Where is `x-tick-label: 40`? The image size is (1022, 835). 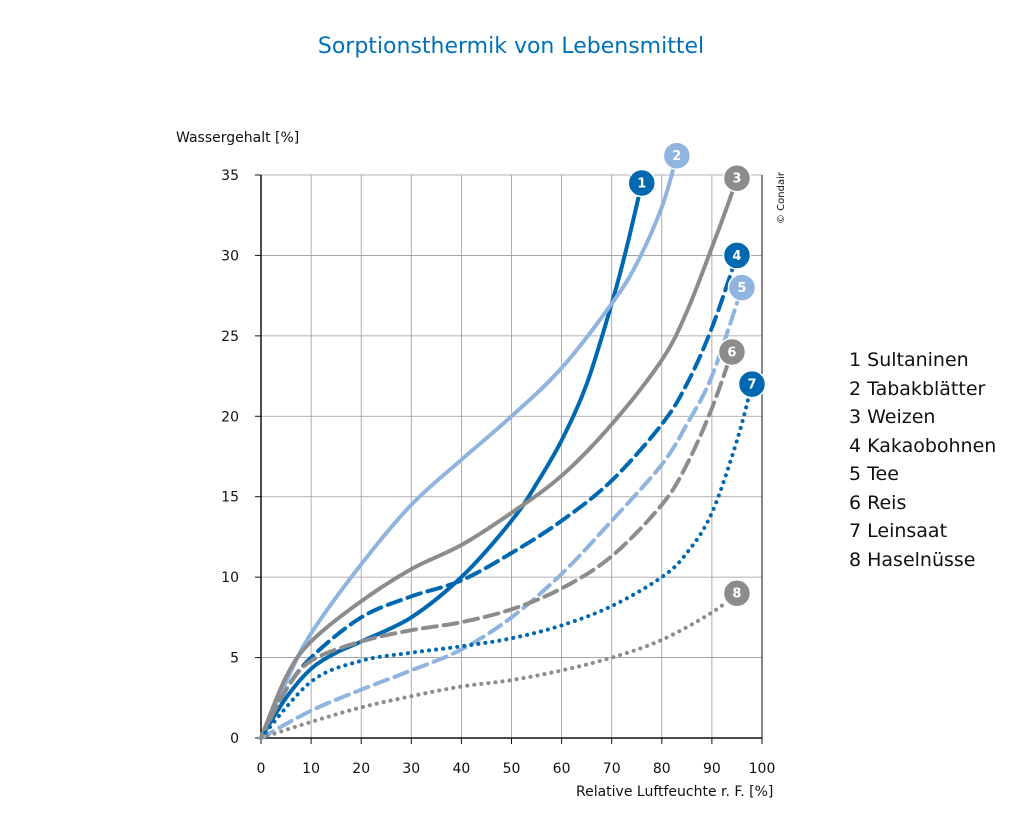
x-tick-label: 40 is located at coordinates (461, 769).